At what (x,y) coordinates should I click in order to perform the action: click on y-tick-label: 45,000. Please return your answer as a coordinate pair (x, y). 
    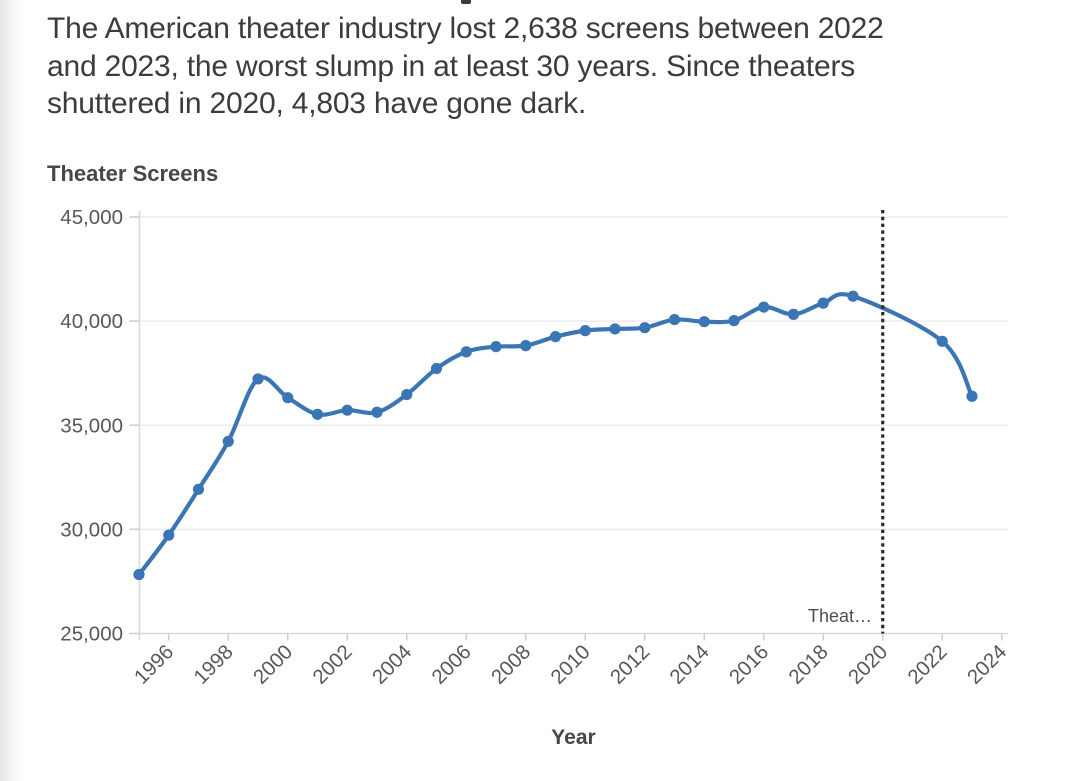
    Looking at the image, I should click on (91, 217).